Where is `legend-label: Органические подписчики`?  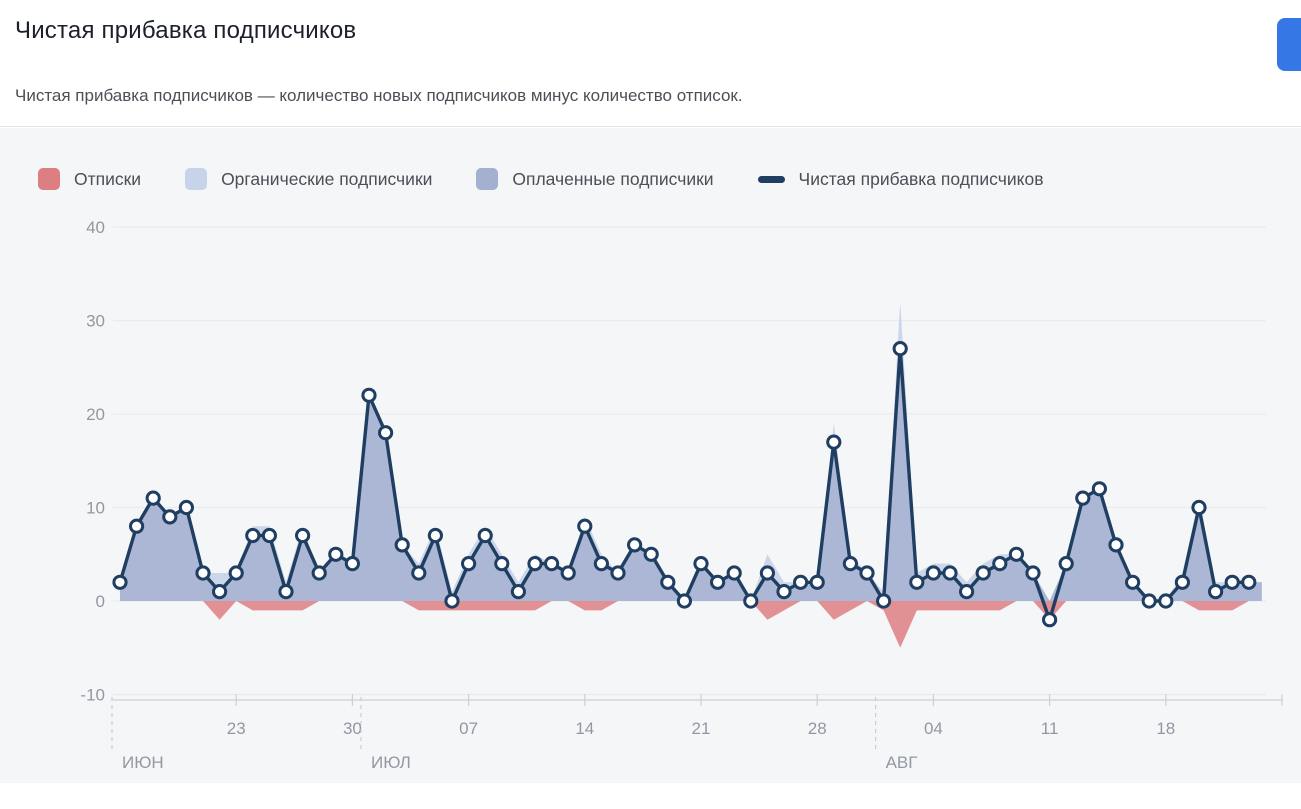
legend-label: Органические подписчики is located at coordinates (327, 178).